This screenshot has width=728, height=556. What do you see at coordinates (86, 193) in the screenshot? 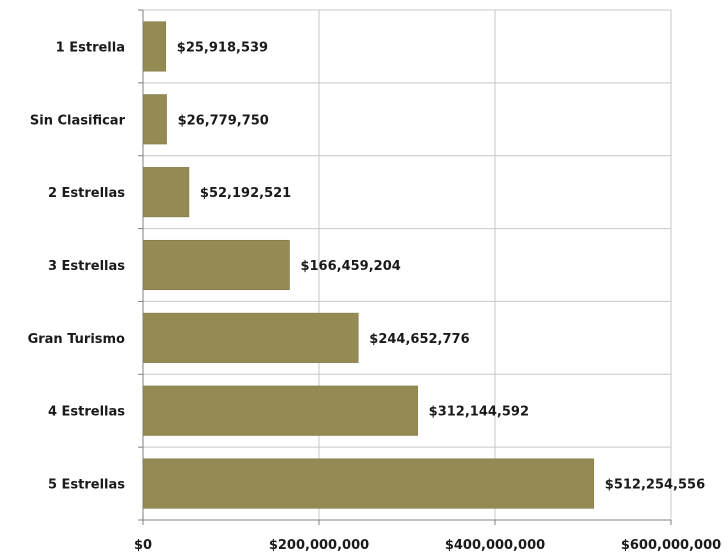
I see `category-label: 2 Estrellas` at bounding box center [86, 193].